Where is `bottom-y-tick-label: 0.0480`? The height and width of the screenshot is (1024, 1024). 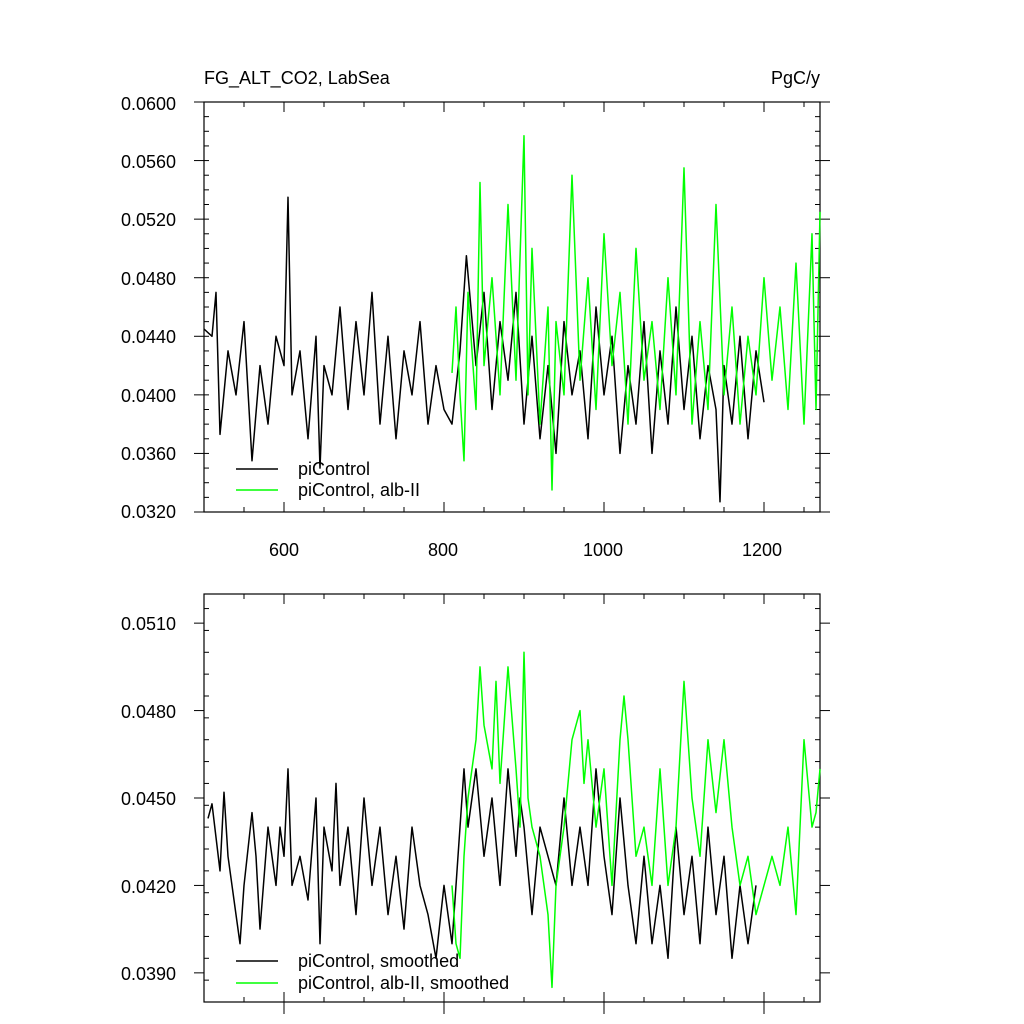
bottom-y-tick-label: 0.0480 is located at coordinates (148, 712).